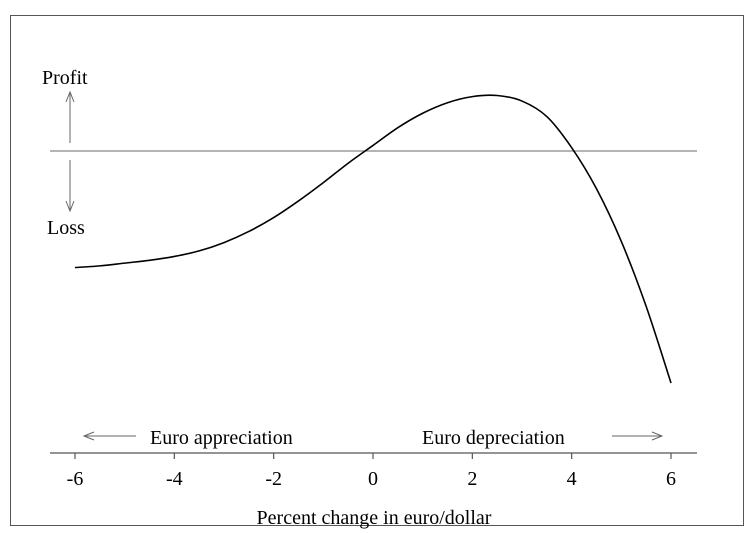  Describe the element at coordinates (273, 479) in the screenshot. I see `x-tick-label: -2` at that location.